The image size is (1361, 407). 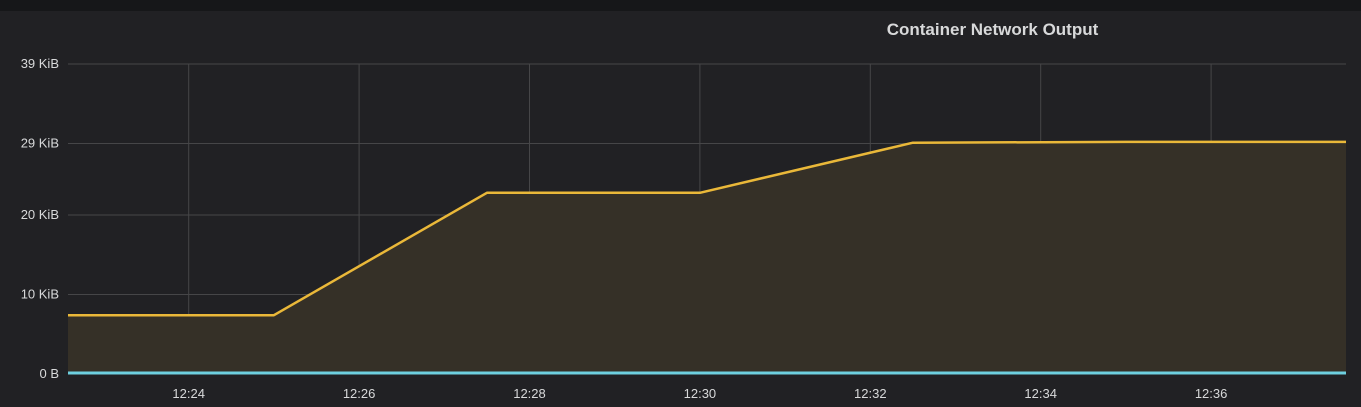 What do you see at coordinates (188, 393) in the screenshot?
I see `x-tick-label: 12:24` at bounding box center [188, 393].